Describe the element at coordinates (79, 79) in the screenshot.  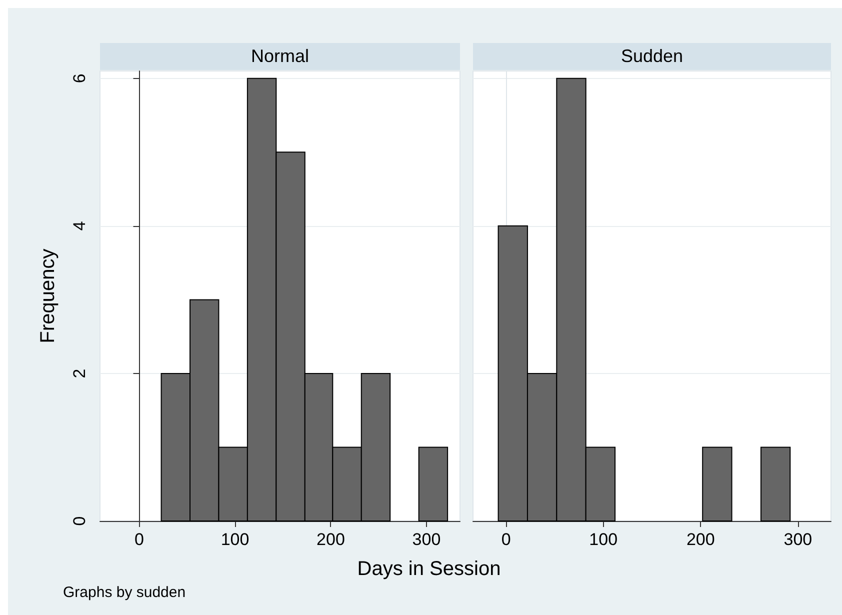
I see `y-tick-label: 6` at that location.